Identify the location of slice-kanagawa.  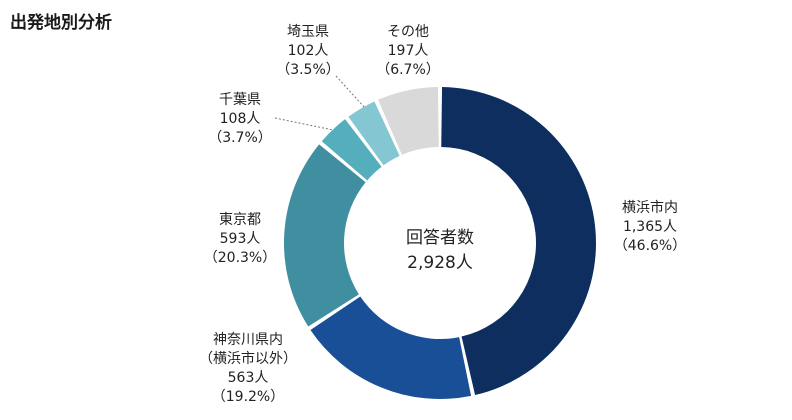
(391, 347).